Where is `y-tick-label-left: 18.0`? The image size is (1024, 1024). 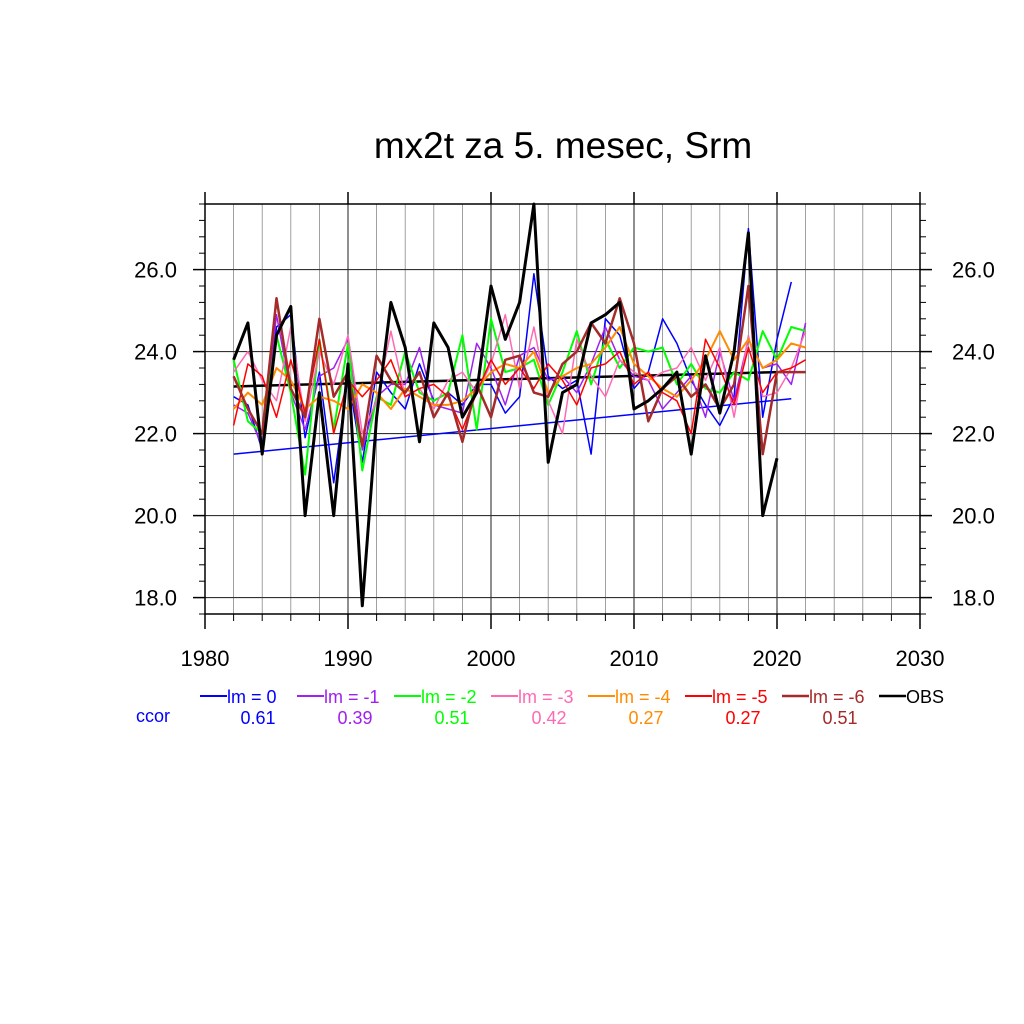
y-tick-label-left: 18.0 is located at coordinates (155, 598).